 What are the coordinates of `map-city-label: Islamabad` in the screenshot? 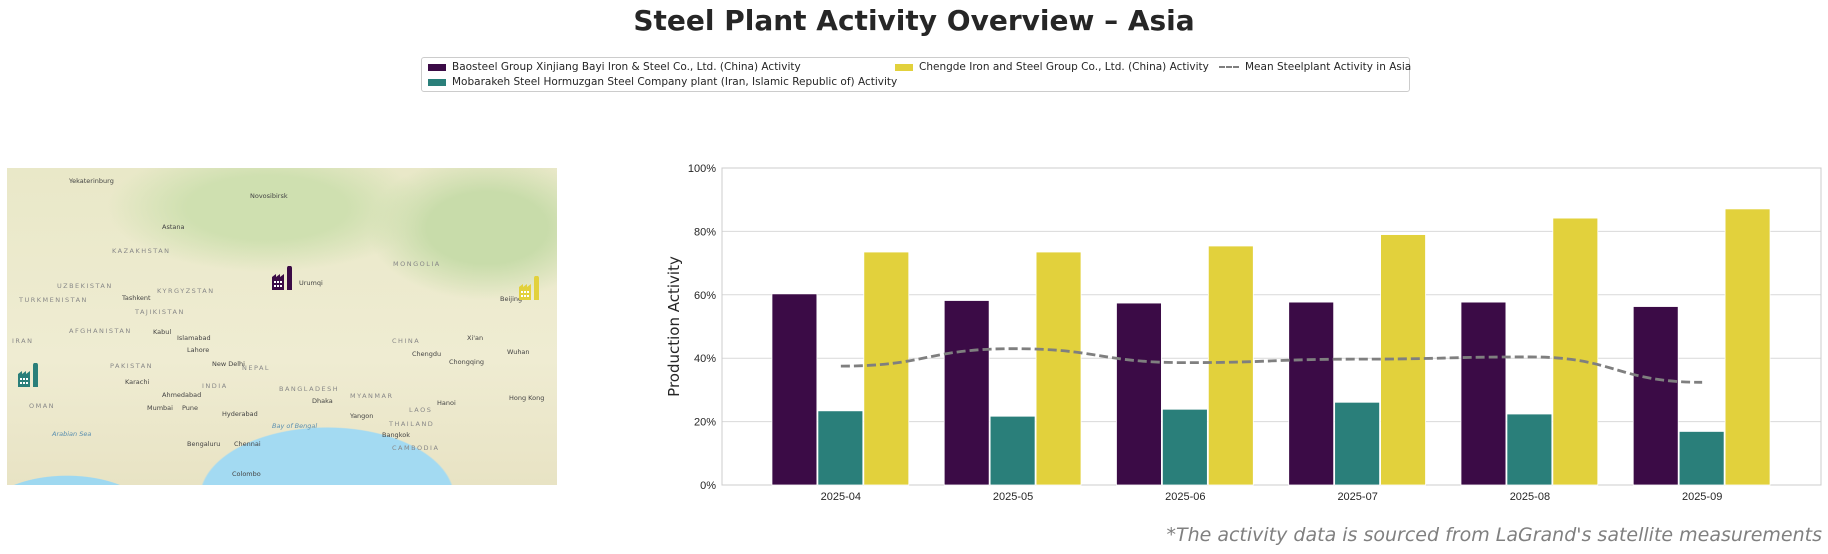 It's located at (194, 338).